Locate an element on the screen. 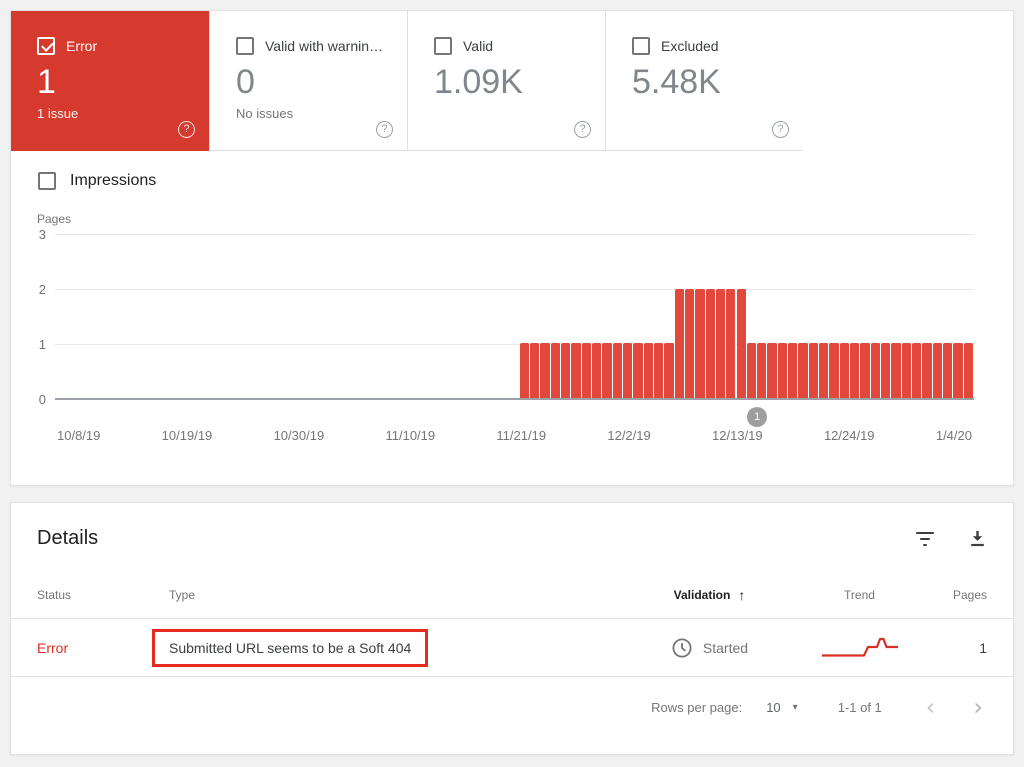 The width and height of the screenshot is (1024, 767). pagination-range: 1-1 of 1 is located at coordinates (859, 707).